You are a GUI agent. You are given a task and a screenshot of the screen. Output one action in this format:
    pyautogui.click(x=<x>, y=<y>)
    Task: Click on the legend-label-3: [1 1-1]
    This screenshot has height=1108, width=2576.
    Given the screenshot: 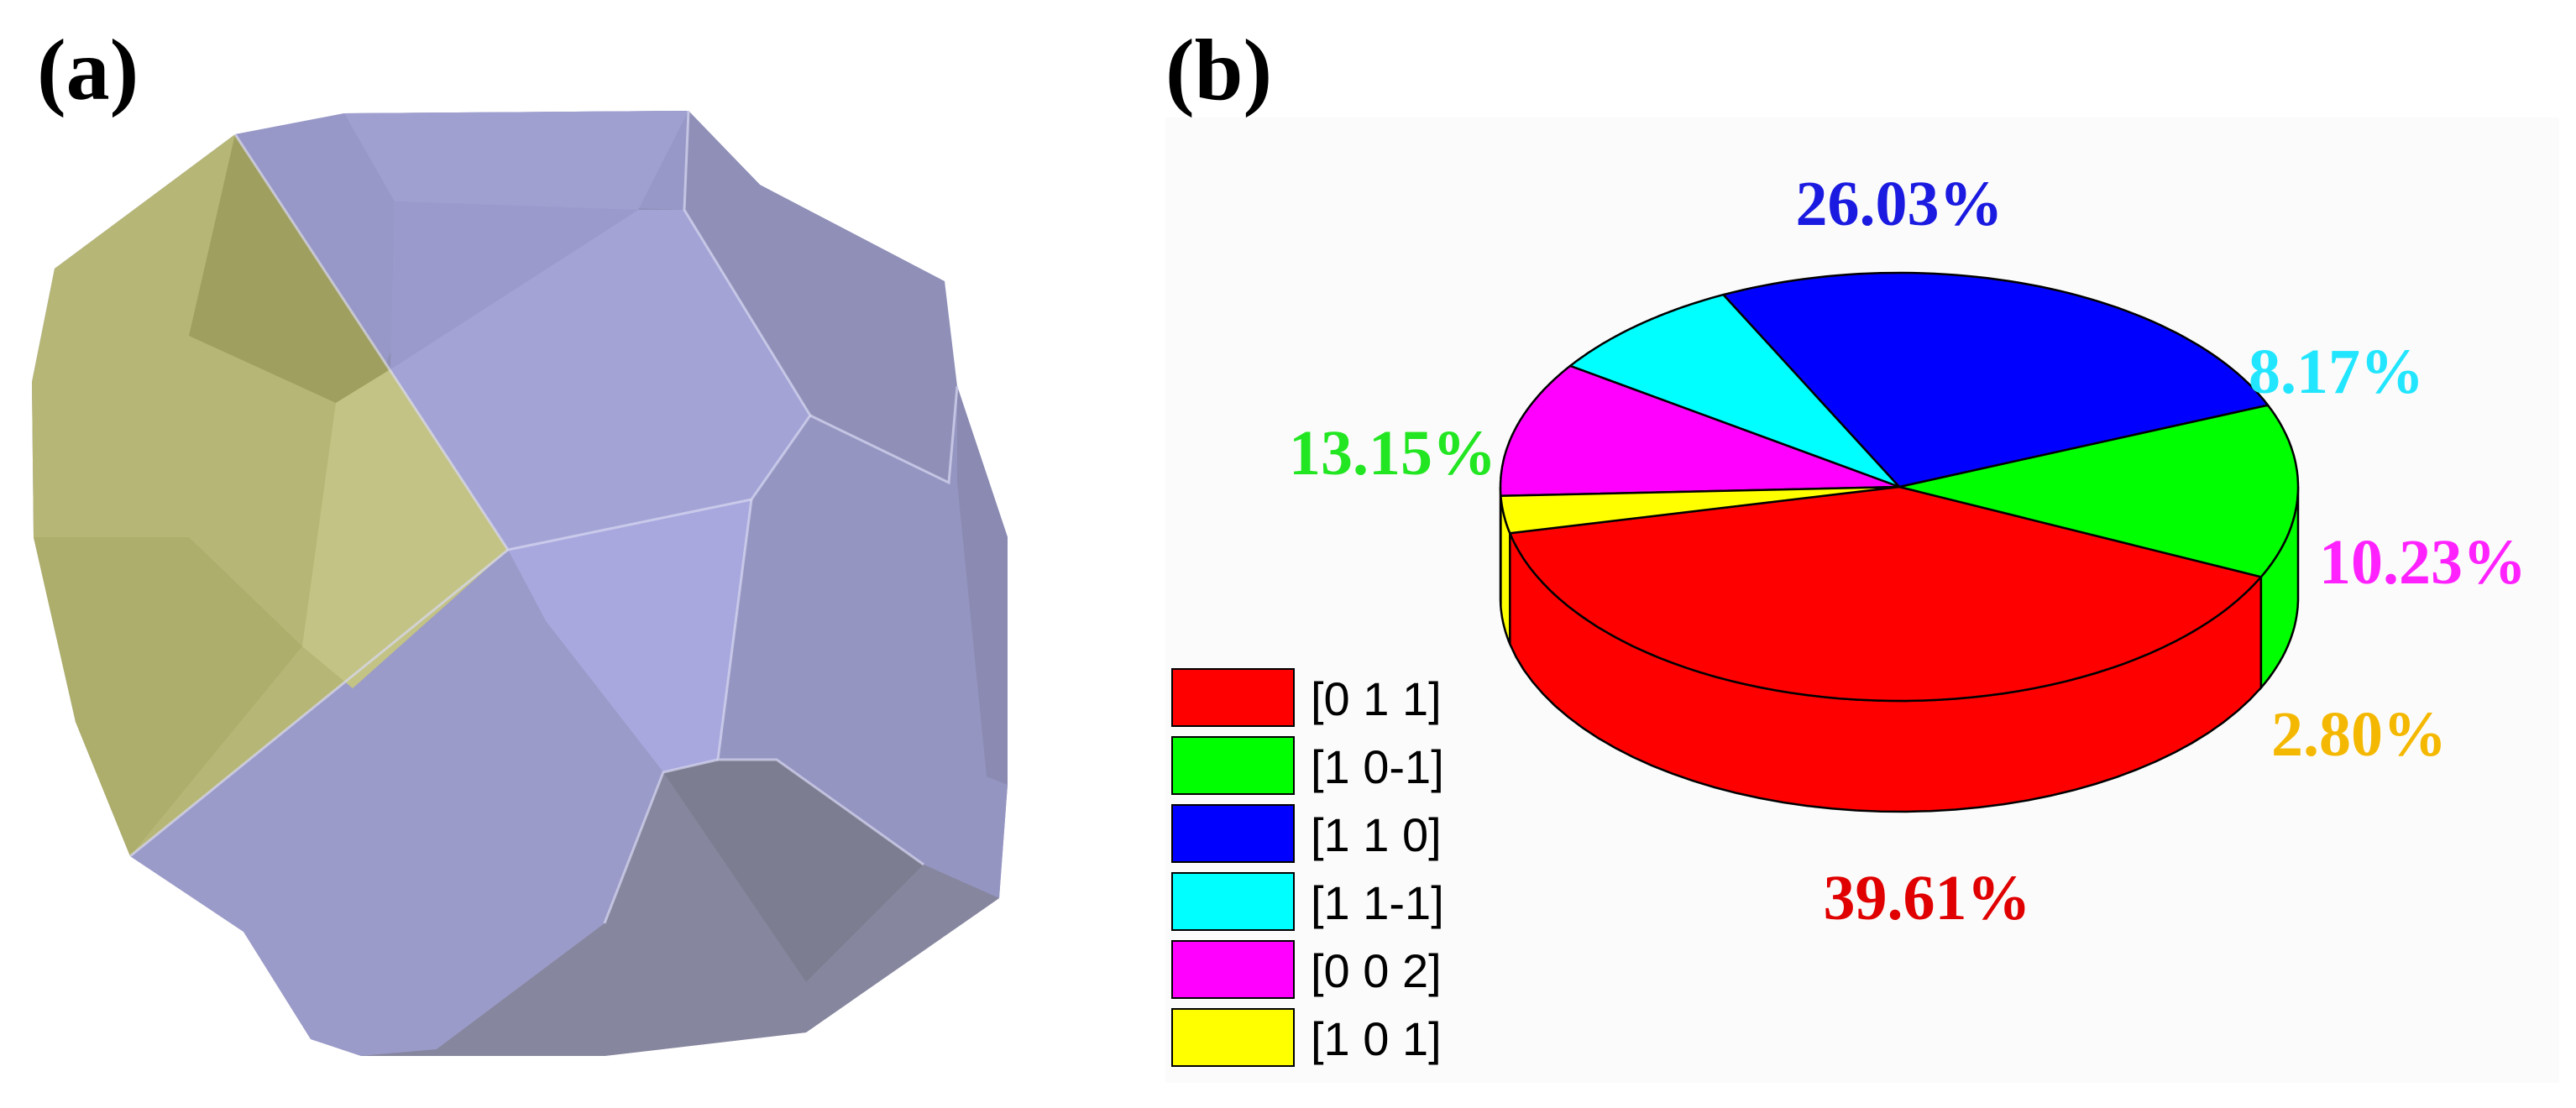 What is the action you would take?
    pyautogui.click(x=1377, y=902)
    